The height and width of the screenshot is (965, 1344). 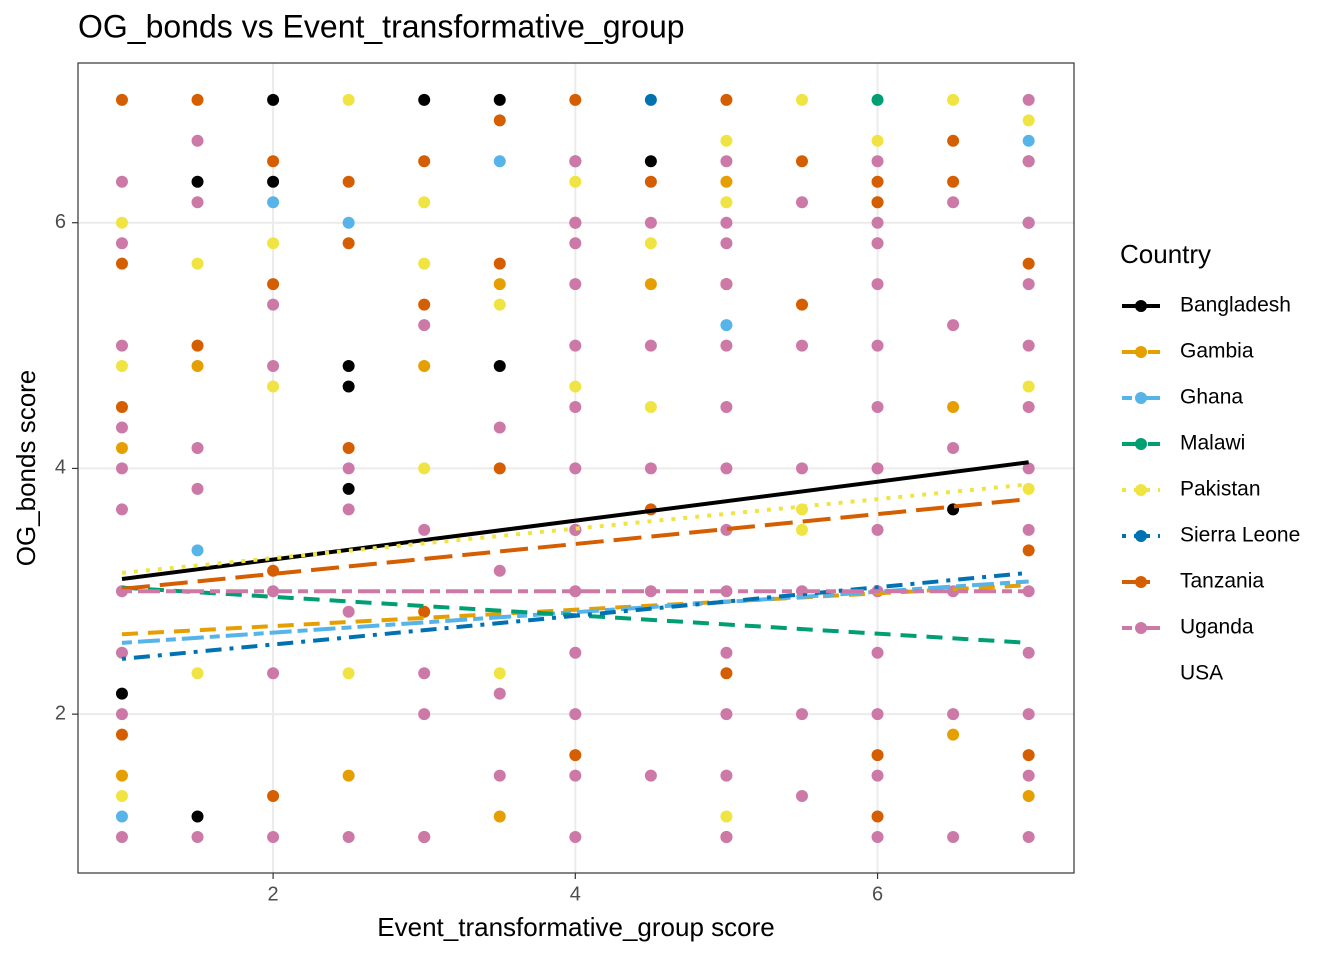 What do you see at coordinates (877, 894) in the screenshot?
I see `x-tick-label: 6` at bounding box center [877, 894].